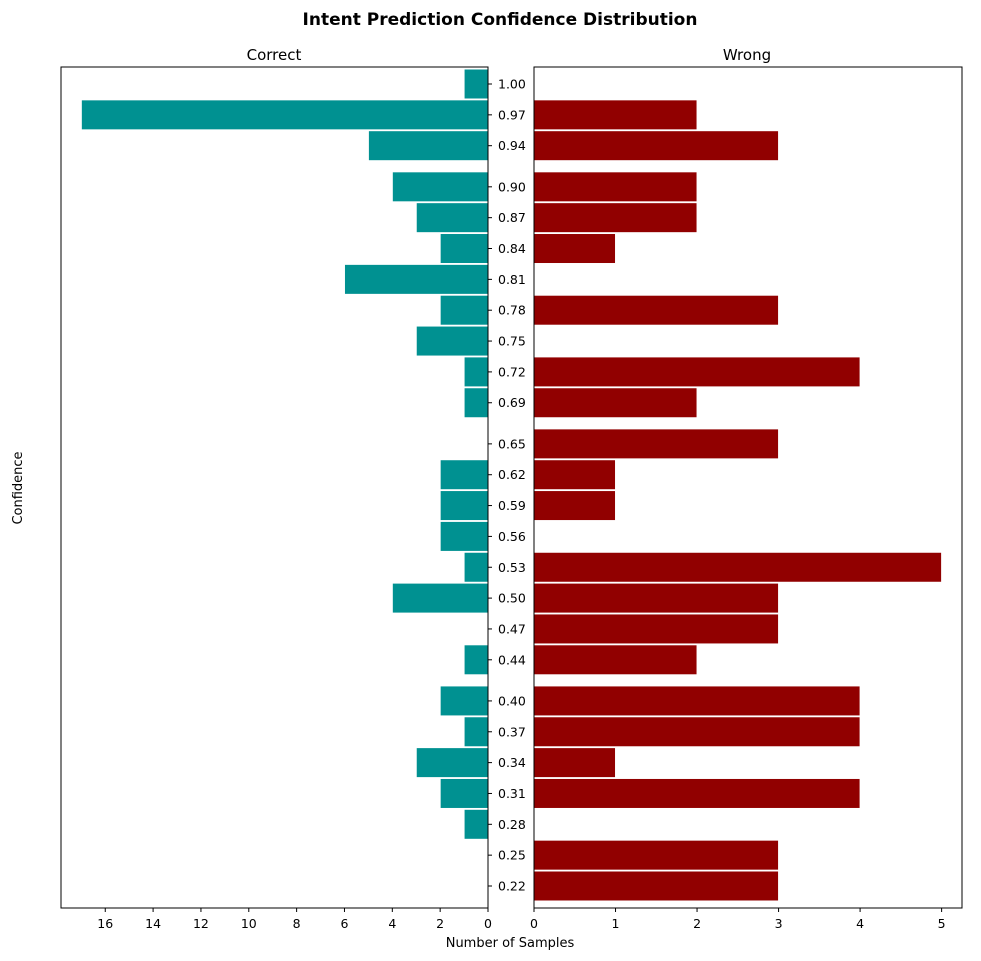 This screenshot has height=961, width=981. What do you see at coordinates (510, 943) in the screenshot?
I see `x-axis-label: Number of Samples` at bounding box center [510, 943].